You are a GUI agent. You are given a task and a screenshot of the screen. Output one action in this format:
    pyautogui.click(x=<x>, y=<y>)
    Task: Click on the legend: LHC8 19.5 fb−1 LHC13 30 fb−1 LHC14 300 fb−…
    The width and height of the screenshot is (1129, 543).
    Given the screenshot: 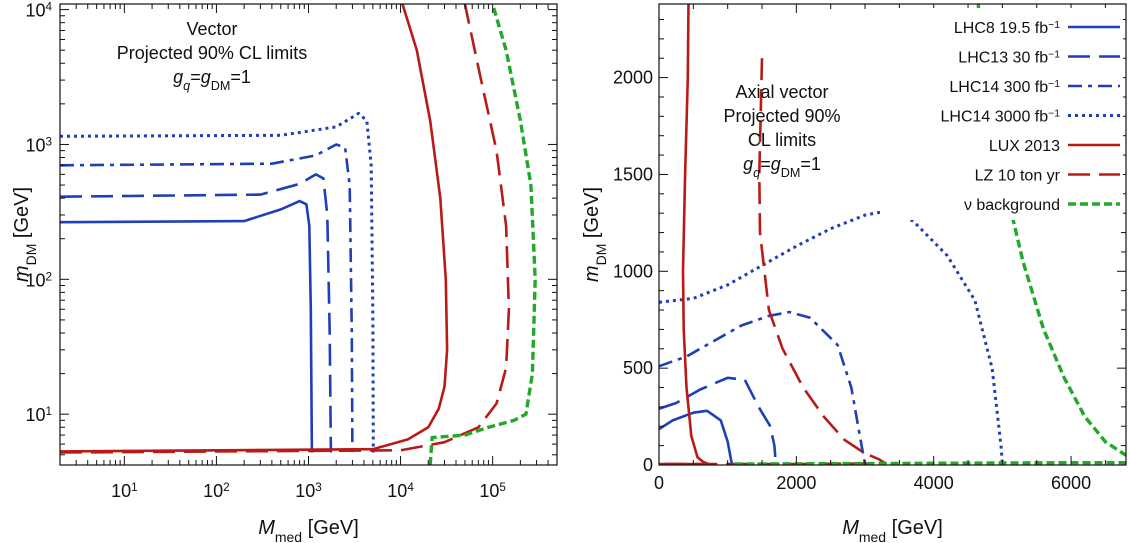 What is the action you would take?
    pyautogui.click(x=1001, y=114)
    